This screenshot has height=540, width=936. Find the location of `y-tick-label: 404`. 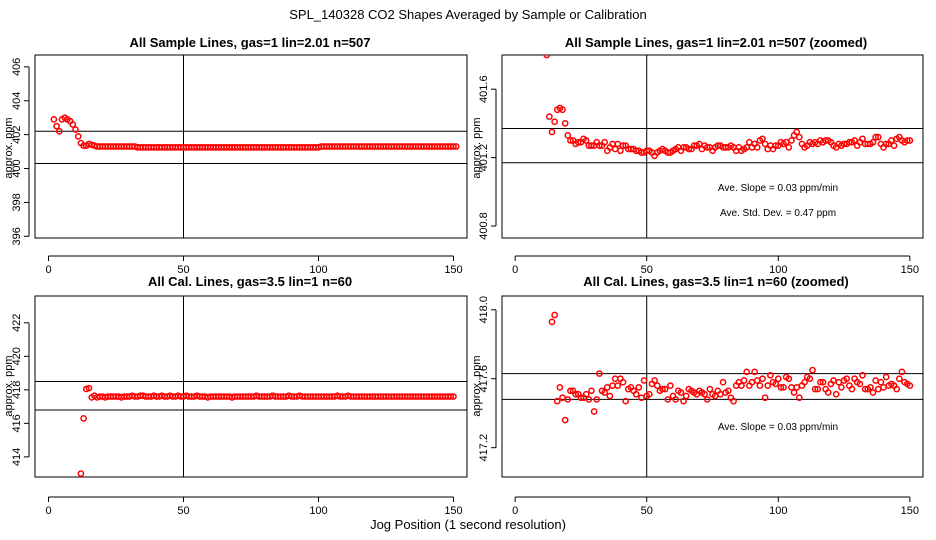

y-tick-label: 404 is located at coordinates (17, 101).